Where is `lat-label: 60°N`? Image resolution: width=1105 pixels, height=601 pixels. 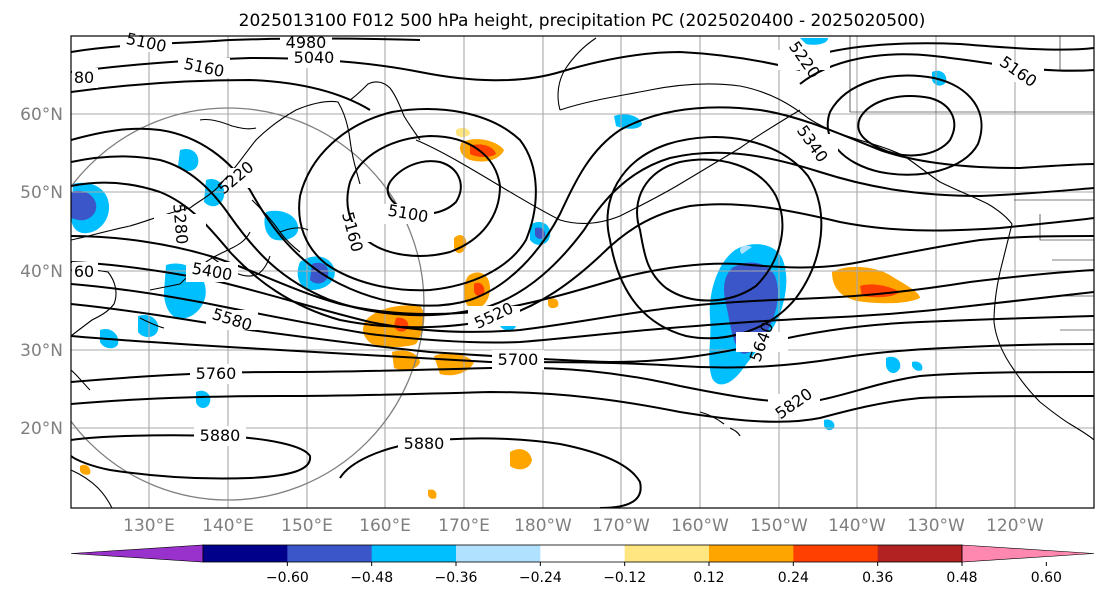
lat-label: 60°N is located at coordinates (41, 115).